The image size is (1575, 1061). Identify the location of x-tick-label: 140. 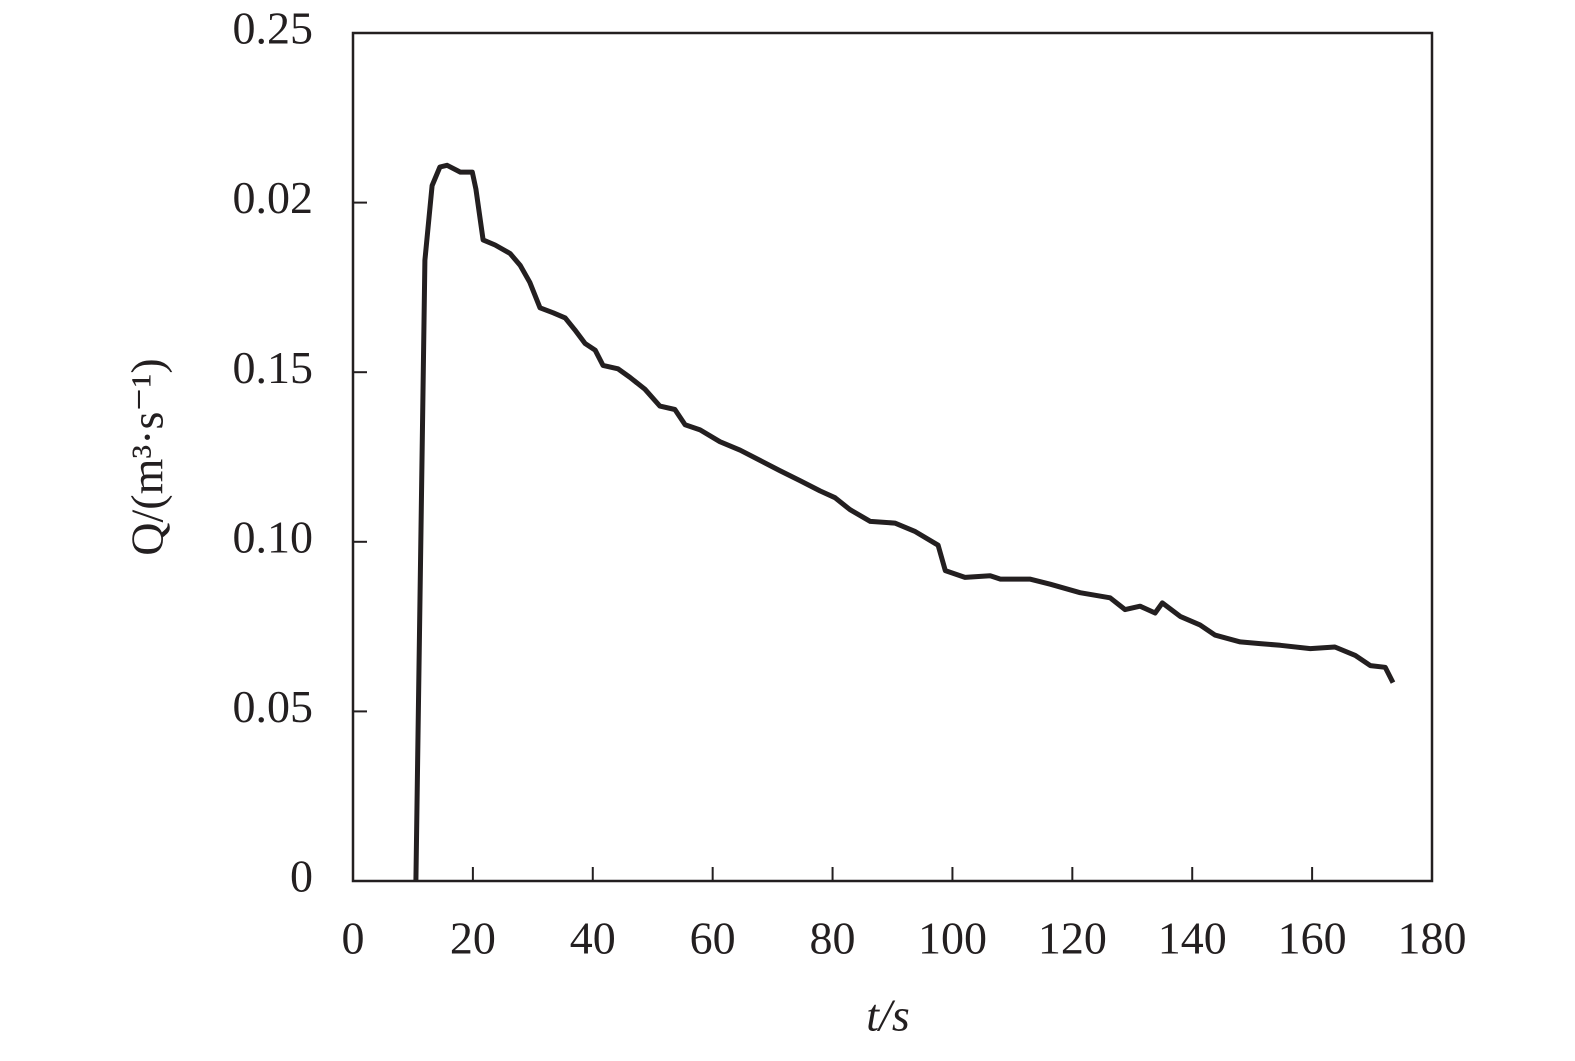
(1192, 938).